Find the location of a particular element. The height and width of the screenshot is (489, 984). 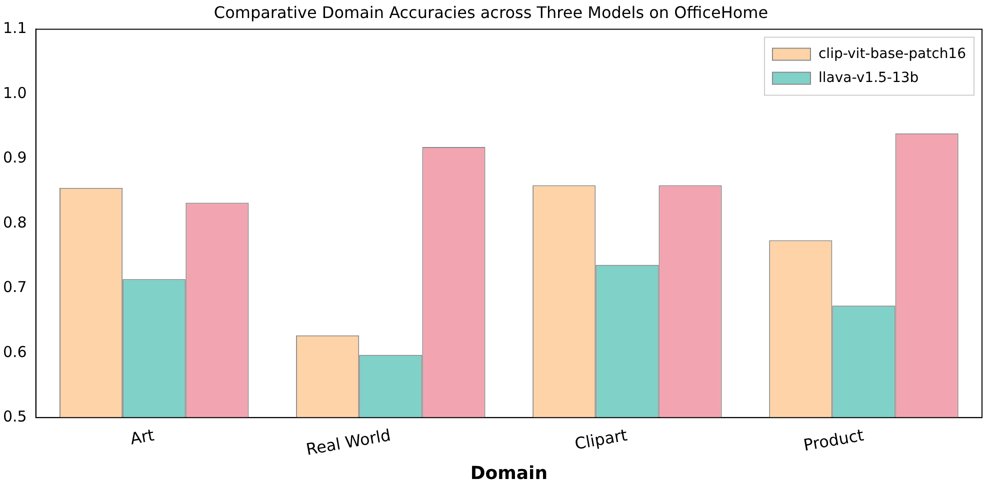

y-tick-label: 1.0 is located at coordinates (14, 93).